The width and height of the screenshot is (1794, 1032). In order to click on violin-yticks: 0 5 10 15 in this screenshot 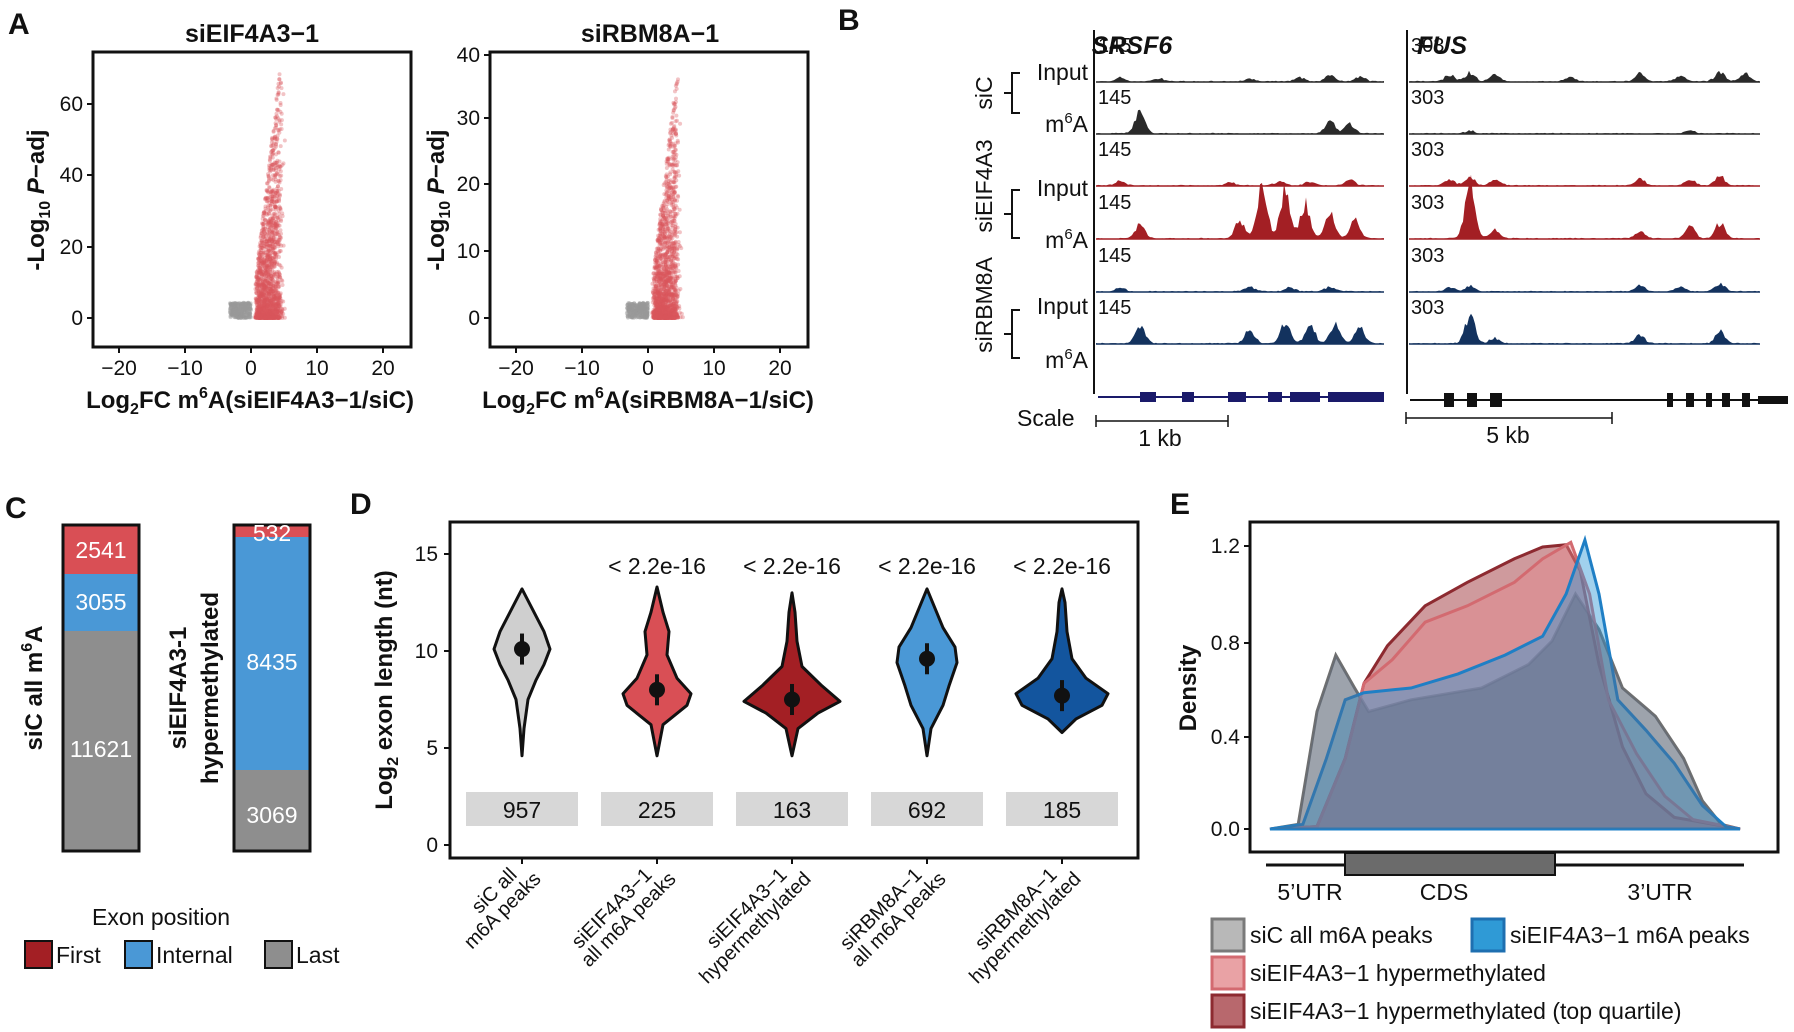, I will do `click(432, 700)`.